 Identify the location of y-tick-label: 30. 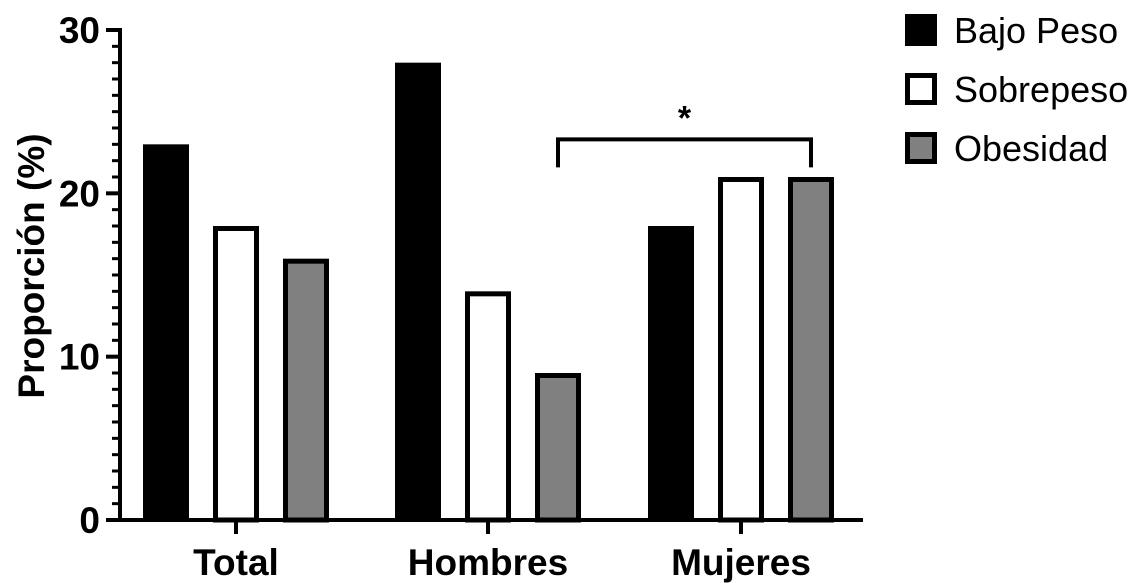
(79, 30).